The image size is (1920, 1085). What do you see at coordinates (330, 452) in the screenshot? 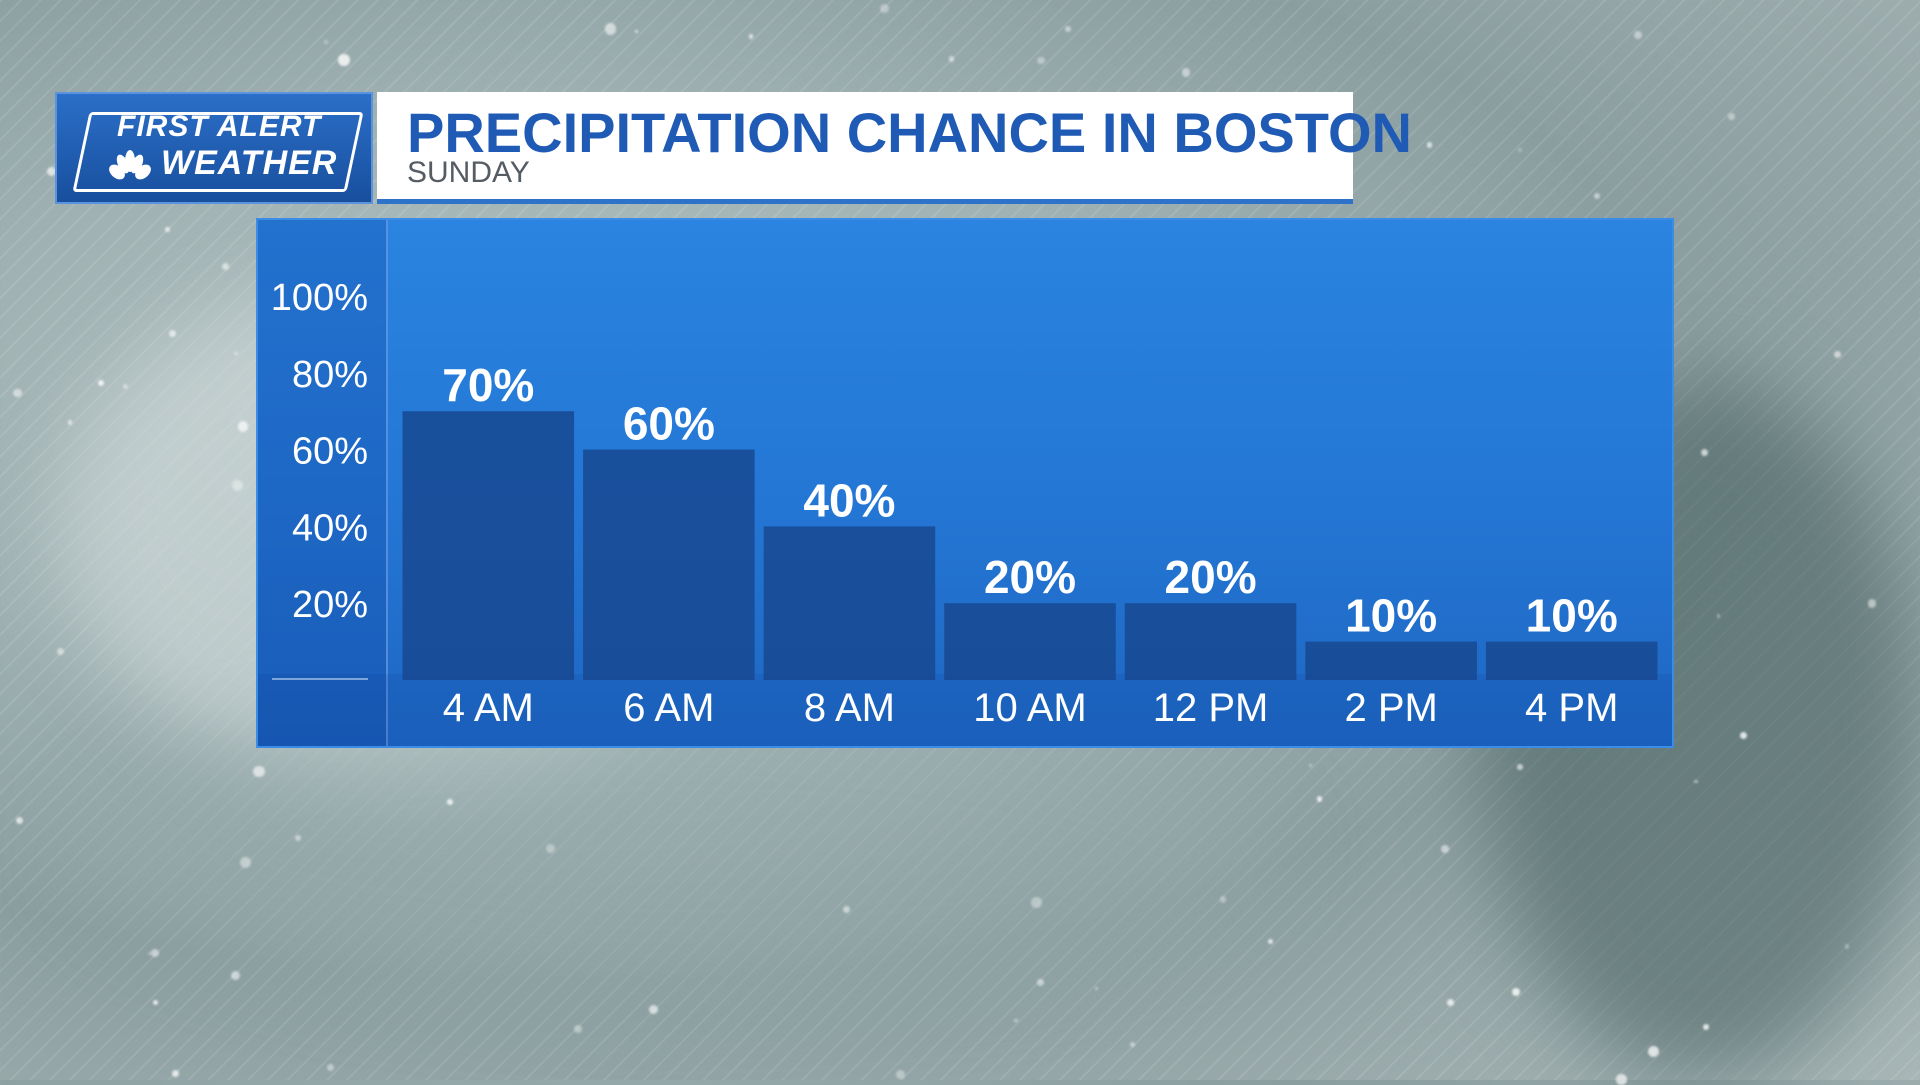
I see `y-tick-label: 60%` at bounding box center [330, 452].